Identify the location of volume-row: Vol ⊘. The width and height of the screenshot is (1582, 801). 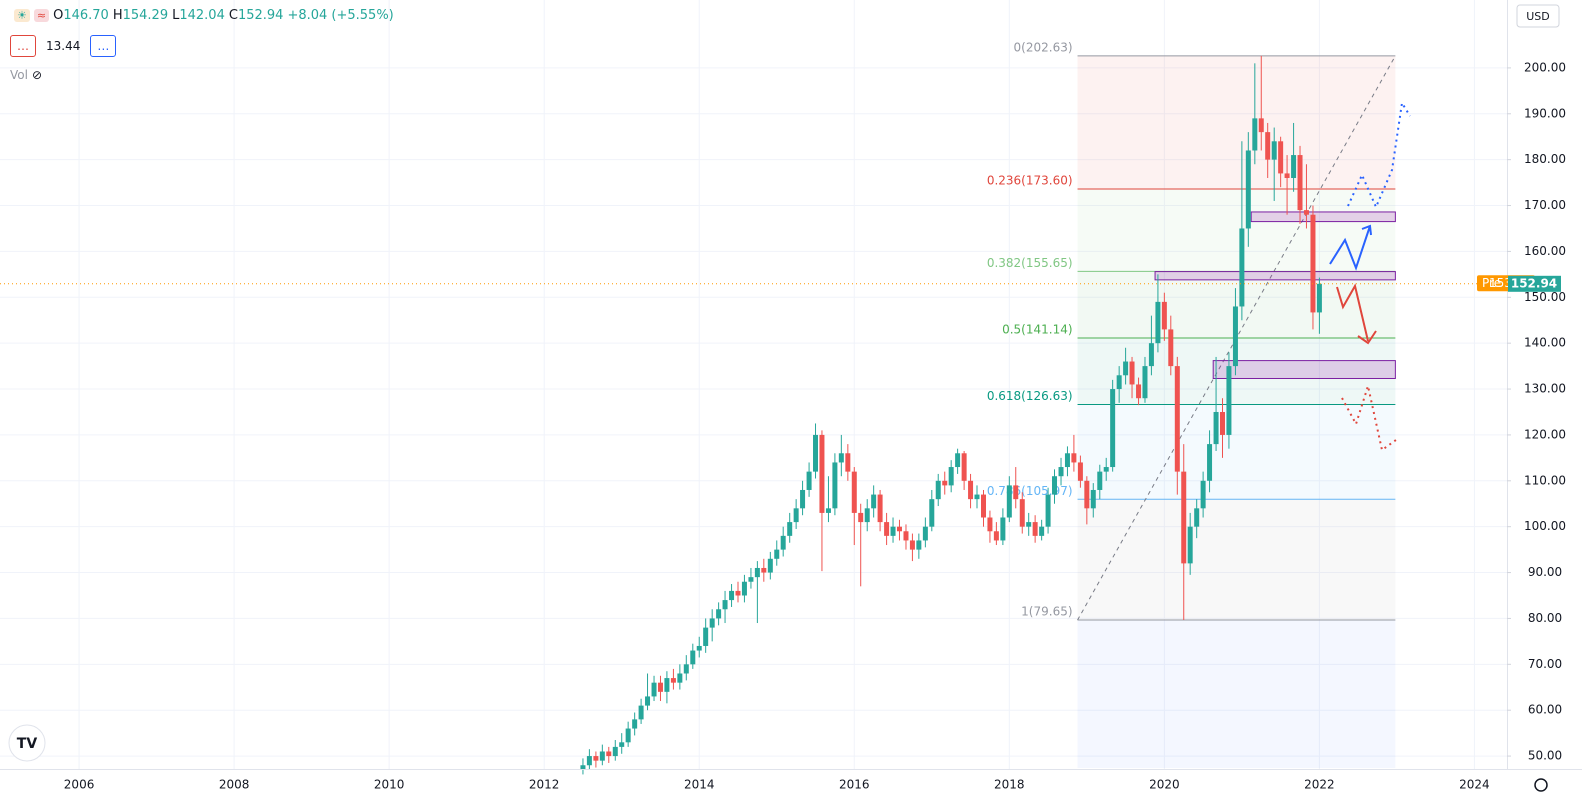
(26, 75).